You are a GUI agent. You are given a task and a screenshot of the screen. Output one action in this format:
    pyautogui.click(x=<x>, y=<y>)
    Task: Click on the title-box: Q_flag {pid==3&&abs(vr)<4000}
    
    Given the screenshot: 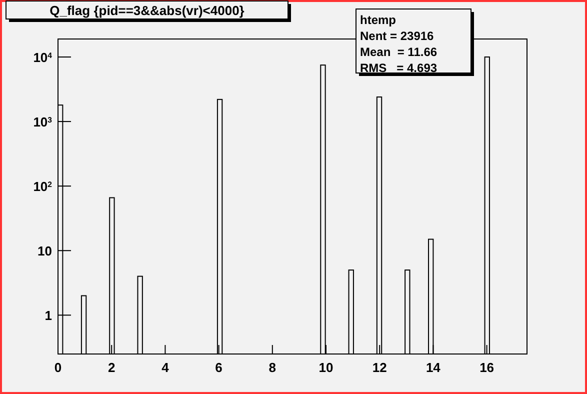 What is the action you would take?
    pyautogui.click(x=148, y=11)
    